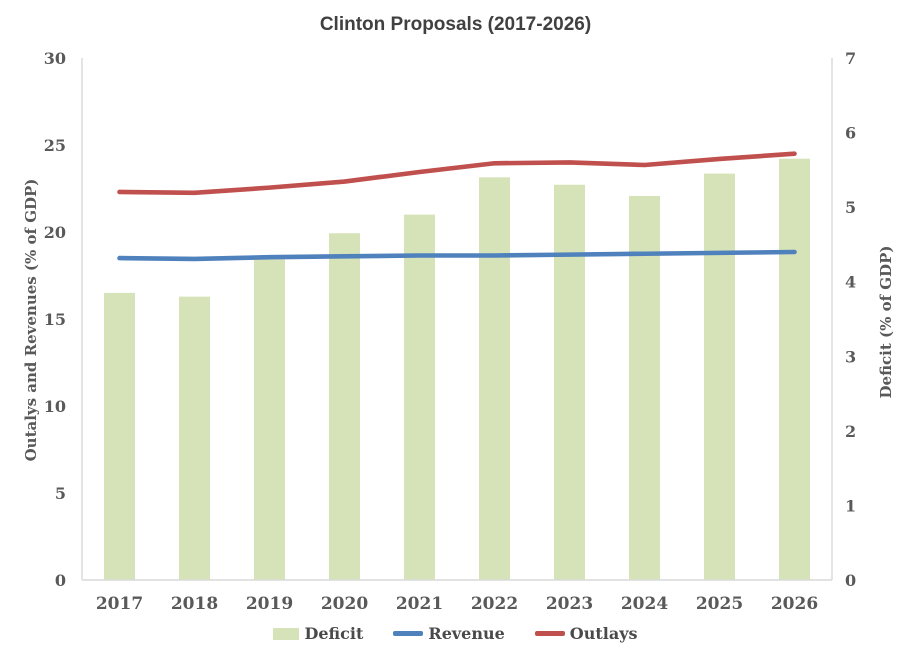 The height and width of the screenshot is (661, 911). What do you see at coordinates (419, 604) in the screenshot?
I see `x-axis-label-2021: 2021` at bounding box center [419, 604].